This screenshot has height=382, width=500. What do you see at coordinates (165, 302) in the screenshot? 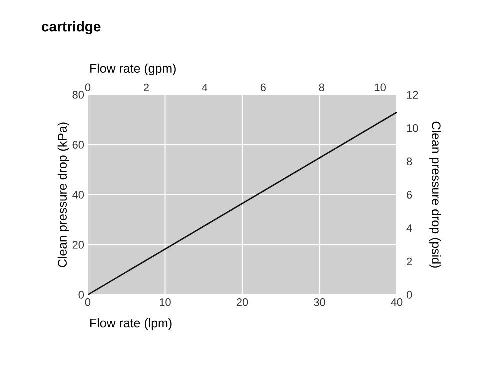
I see `x-tick-label: 10` at bounding box center [165, 302].